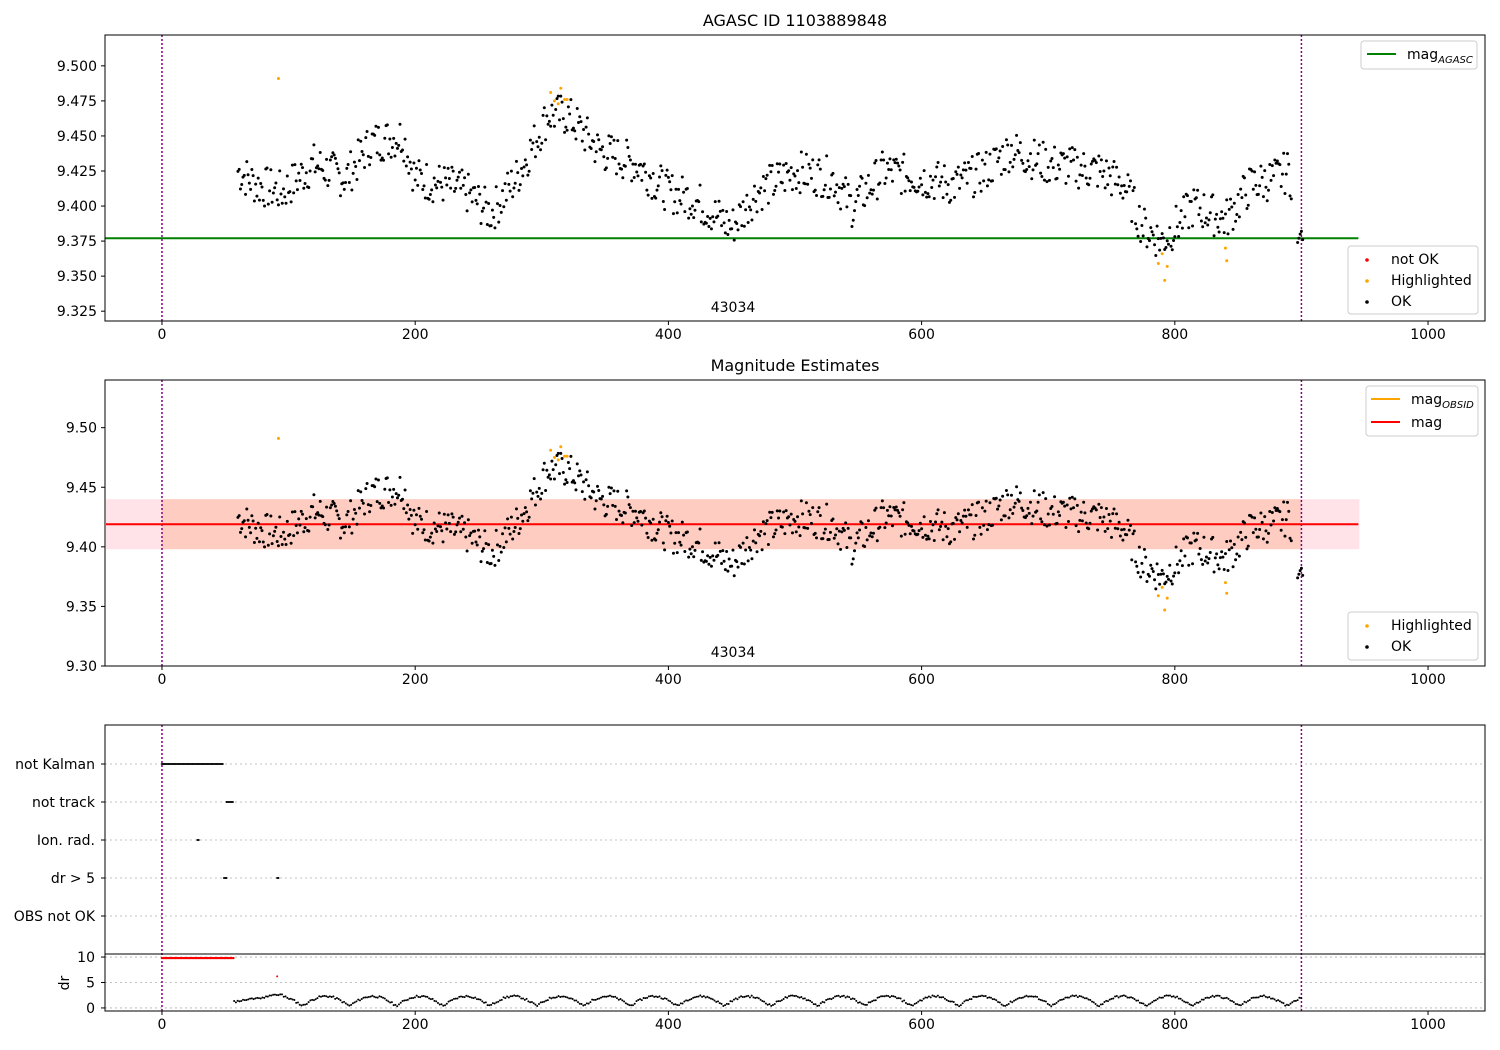 The height and width of the screenshot is (1050, 1500). Describe the element at coordinates (1401, 647) in the screenshot. I see `legend2-ok-label: OK` at that location.